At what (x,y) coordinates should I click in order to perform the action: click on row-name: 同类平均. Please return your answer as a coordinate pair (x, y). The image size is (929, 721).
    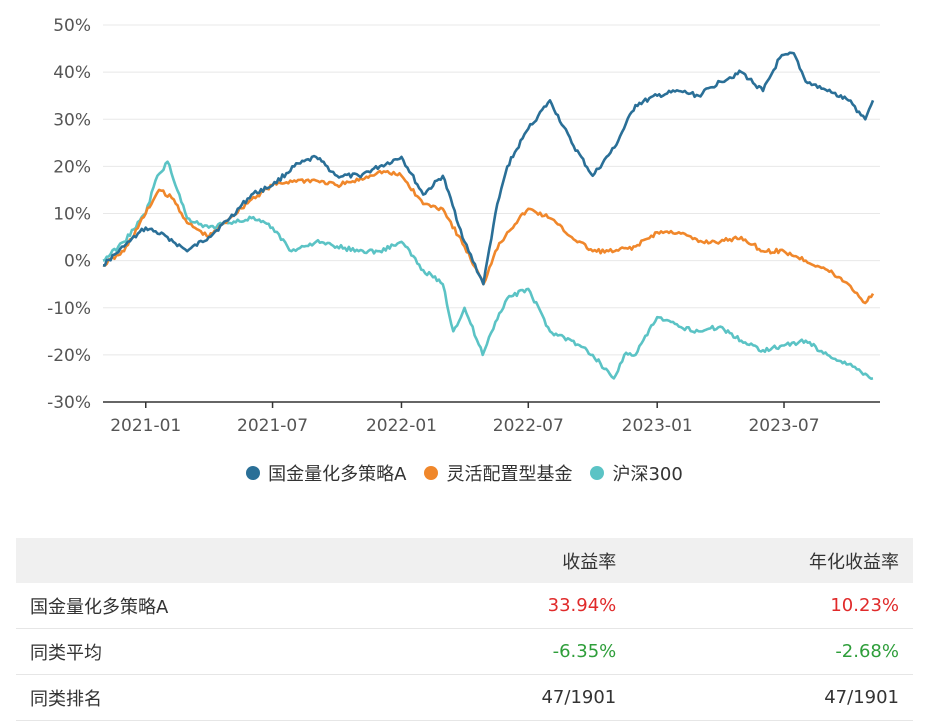
    Looking at the image, I should click on (200, 651).